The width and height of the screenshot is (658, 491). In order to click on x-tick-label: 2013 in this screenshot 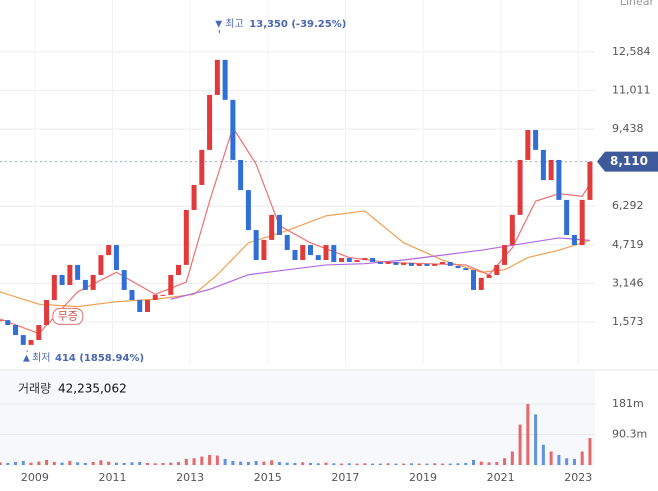, I will do `click(190, 477)`.